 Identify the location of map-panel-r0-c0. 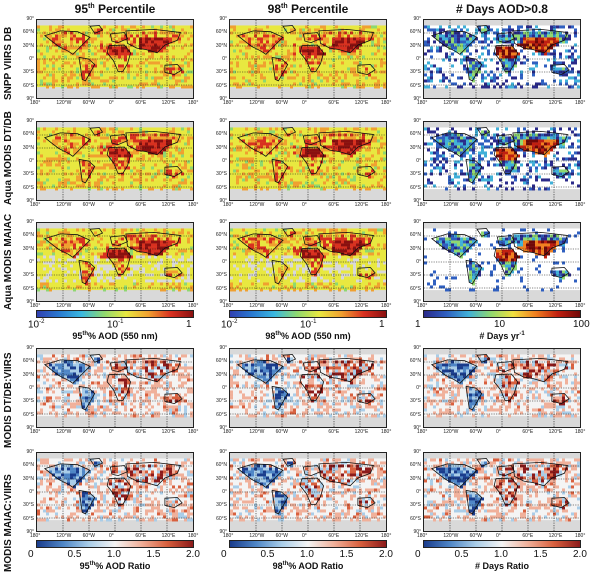
(115, 59).